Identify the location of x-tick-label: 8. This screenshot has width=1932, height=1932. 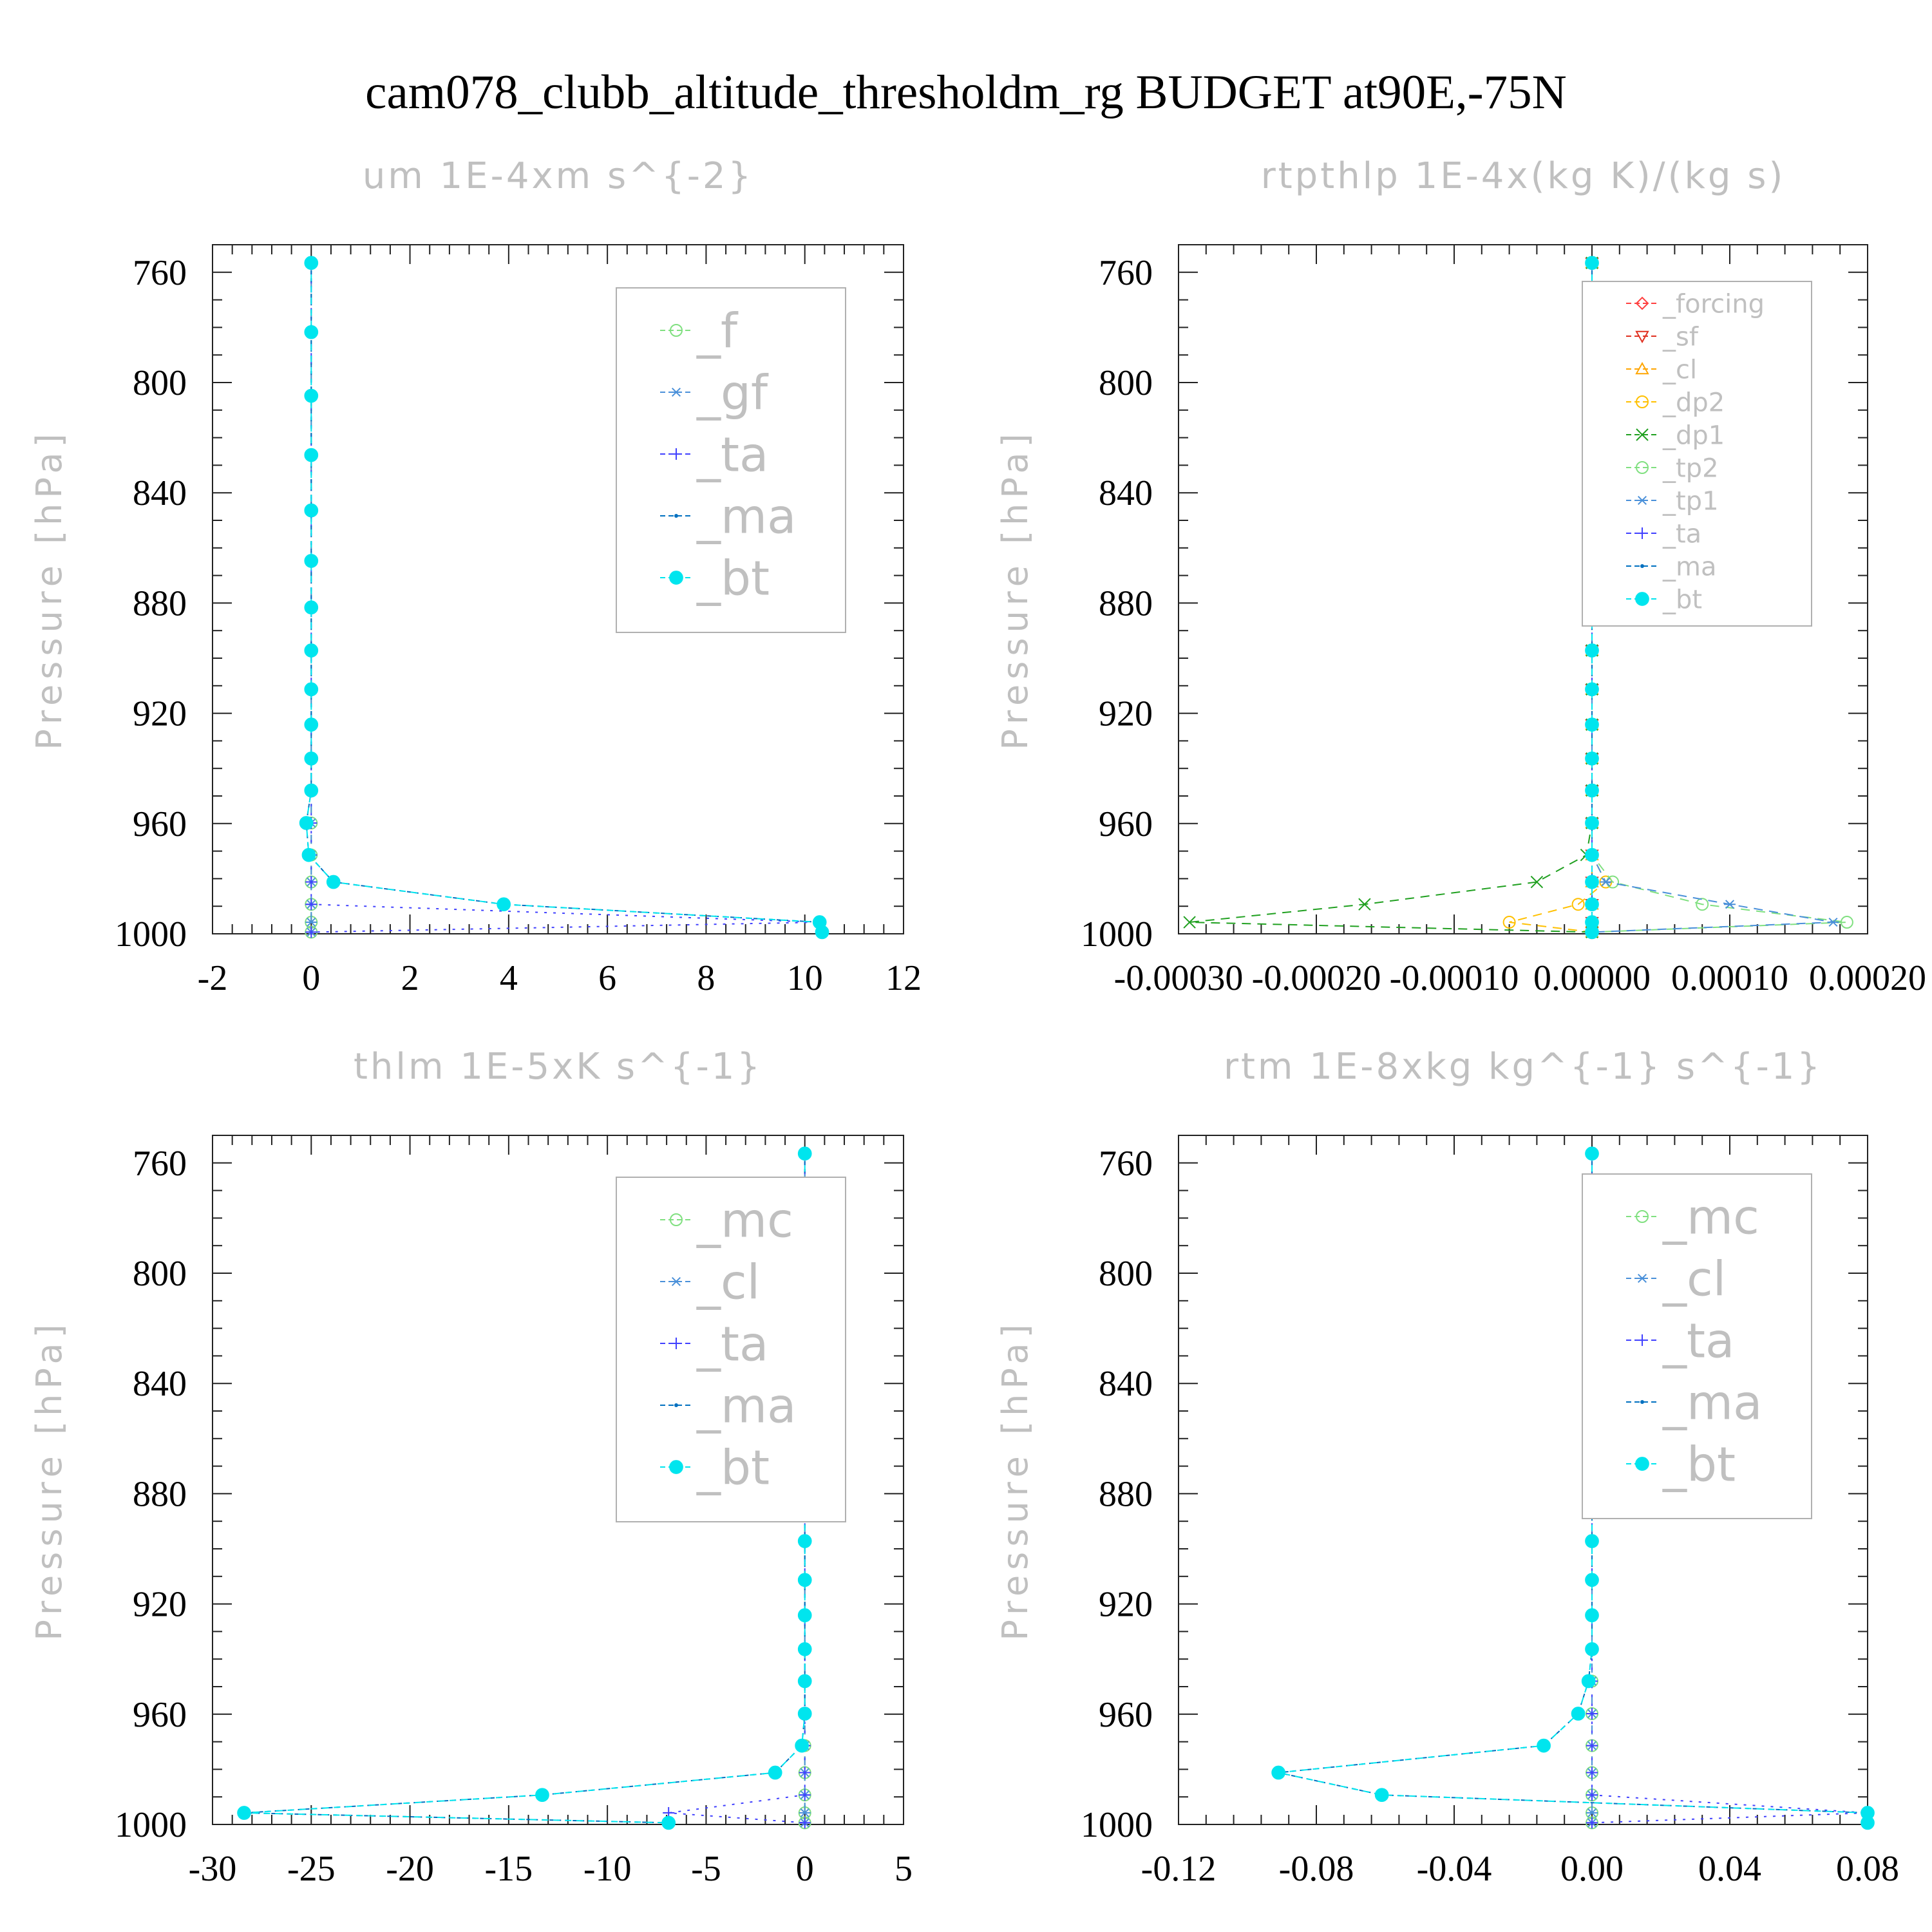
(706, 978).